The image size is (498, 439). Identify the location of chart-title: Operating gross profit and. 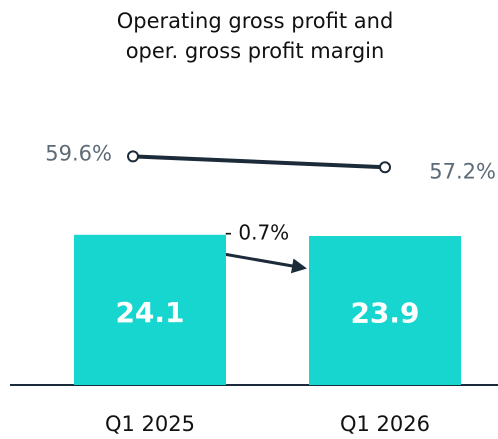
(255, 21).